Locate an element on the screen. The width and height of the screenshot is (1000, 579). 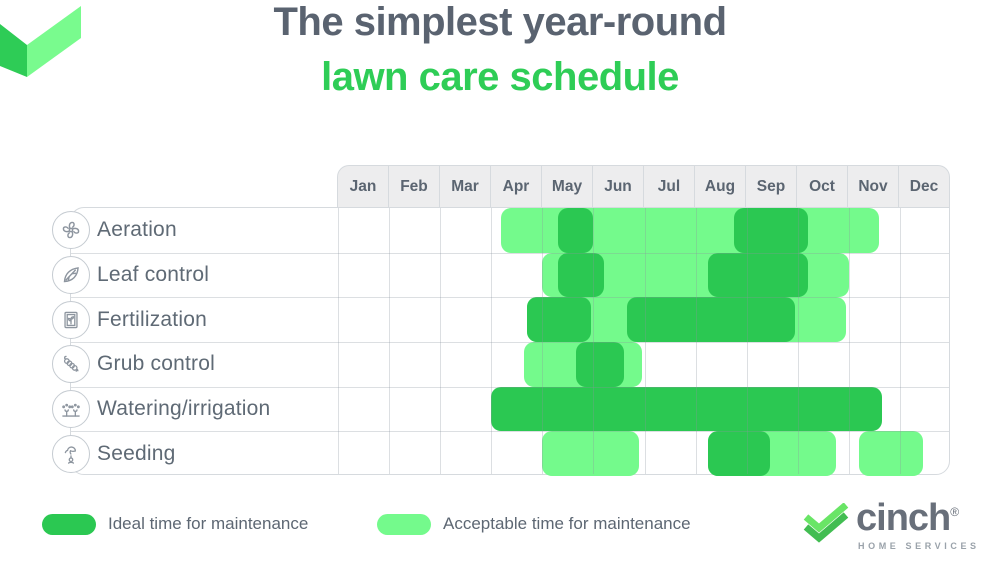
month-header-row: Jan Feb Mar Apr May Jun Jul Aug Sep Oct Nov Dec is located at coordinates (643, 186).